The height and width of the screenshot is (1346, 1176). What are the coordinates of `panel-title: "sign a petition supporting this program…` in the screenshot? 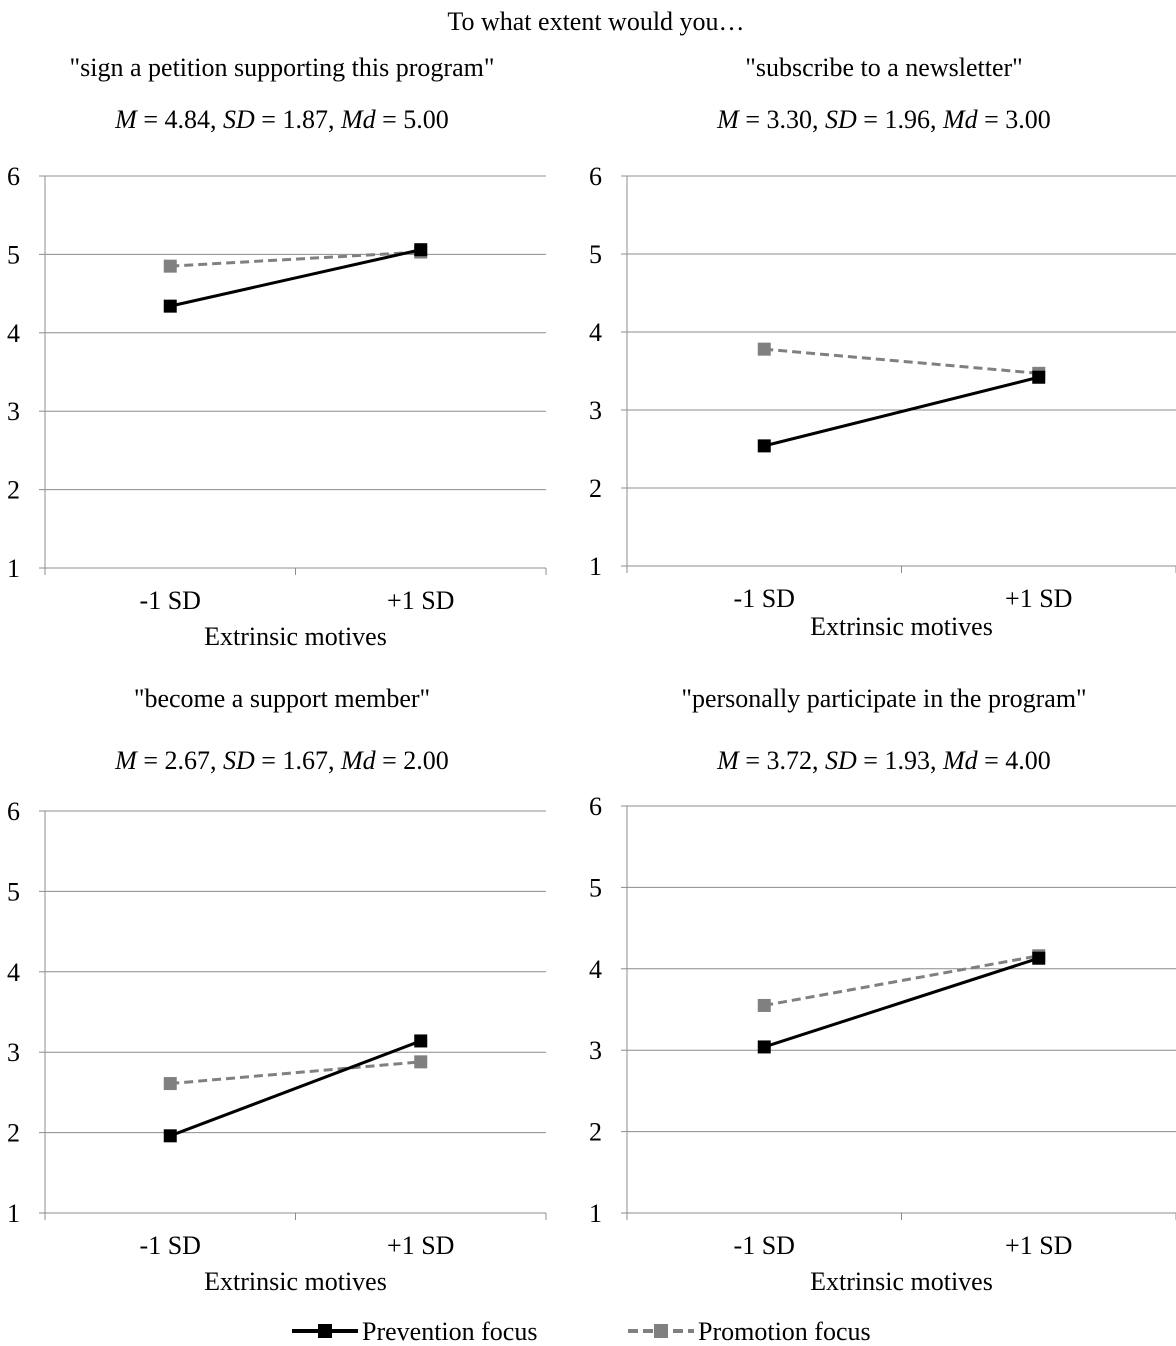 It's located at (282, 67).